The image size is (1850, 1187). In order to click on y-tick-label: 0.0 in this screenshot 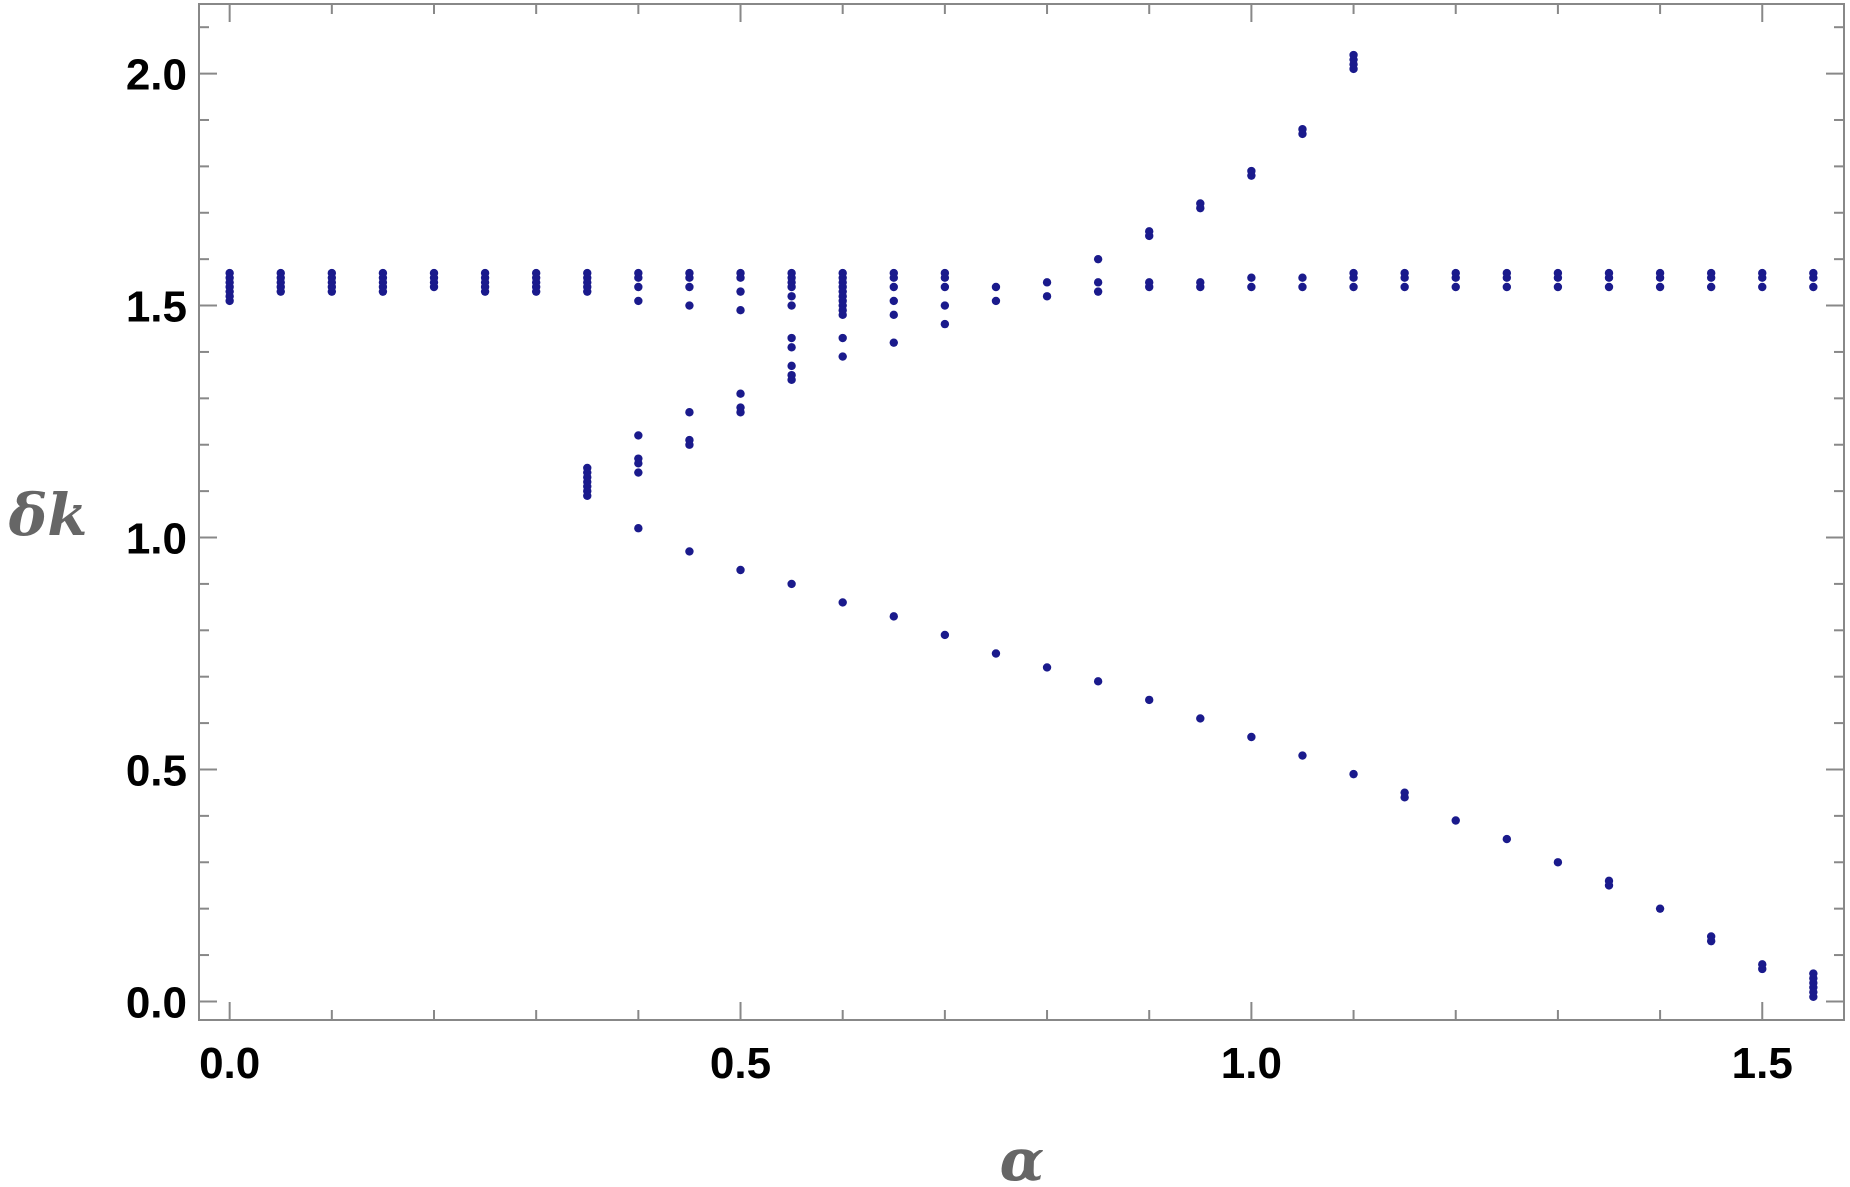, I will do `click(156, 1002)`.